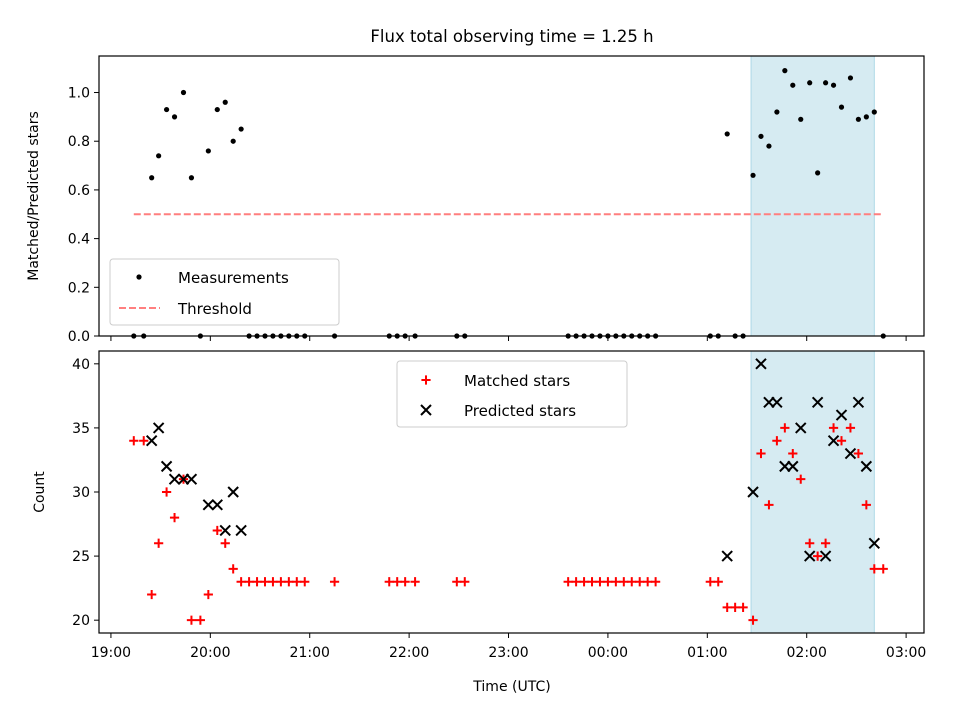 Image resolution: width=960 pixels, height=720 pixels. Describe the element at coordinates (79, 191) in the screenshot. I see `y-tick-label: 0.6` at that location.